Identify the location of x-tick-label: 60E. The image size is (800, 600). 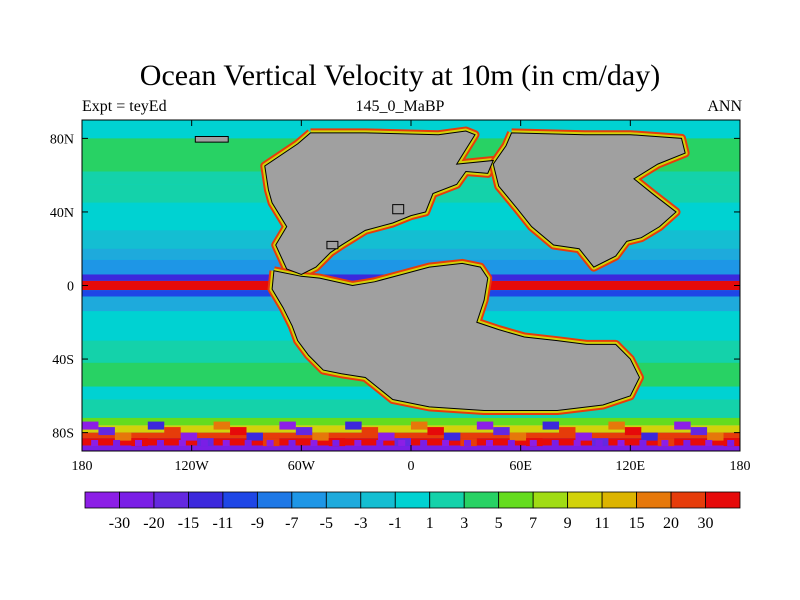
(520, 466).